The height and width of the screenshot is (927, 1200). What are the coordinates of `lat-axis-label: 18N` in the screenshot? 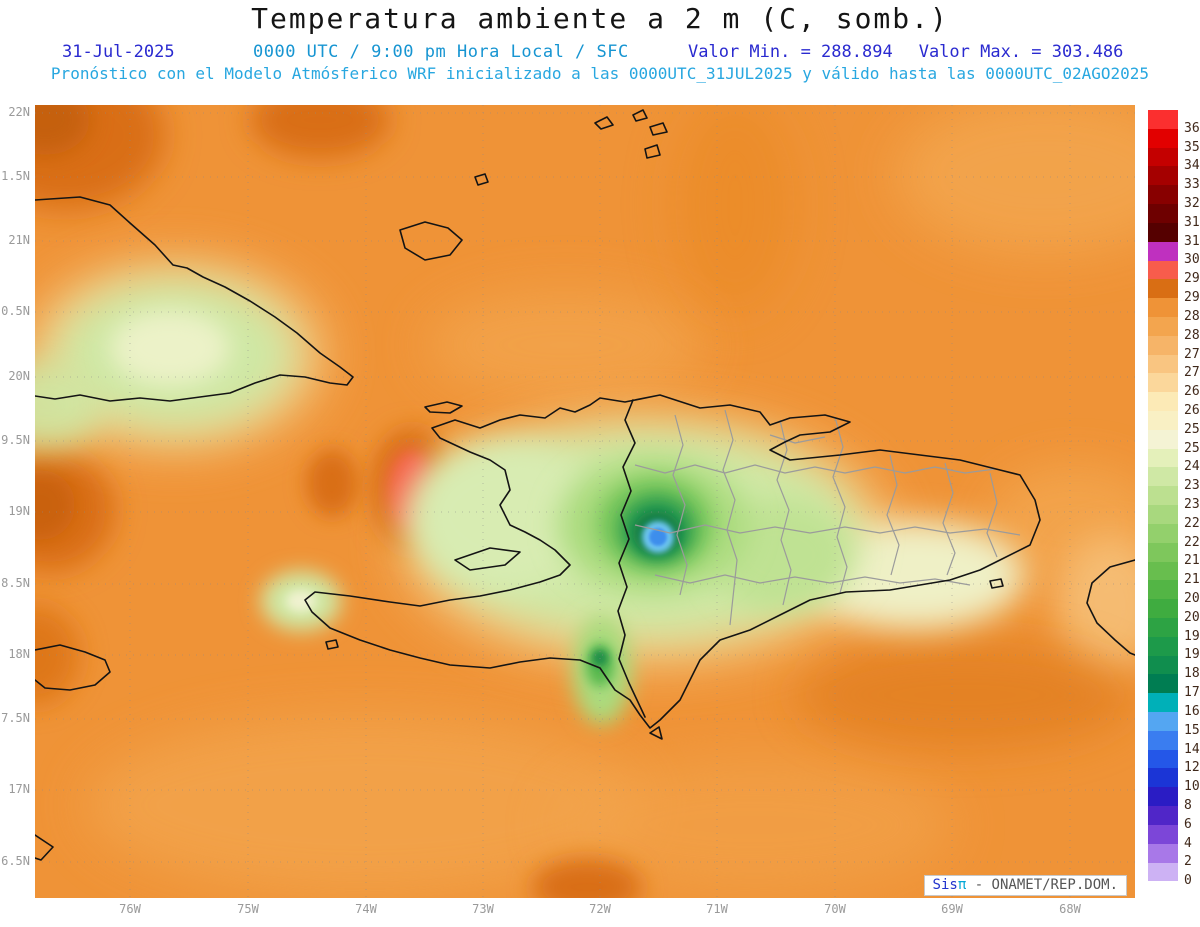 It's located at (19, 654).